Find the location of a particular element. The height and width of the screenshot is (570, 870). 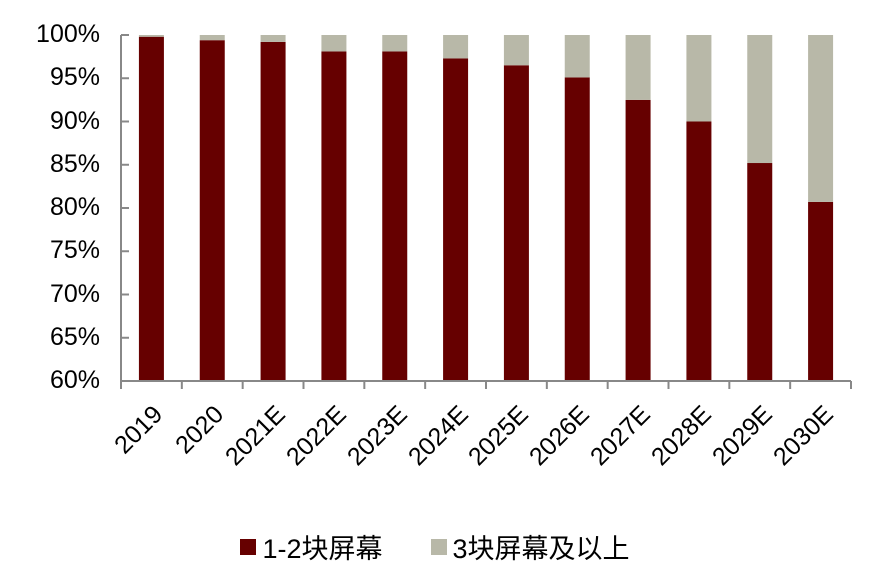

y-tick-label: 100% is located at coordinates (68, 34).